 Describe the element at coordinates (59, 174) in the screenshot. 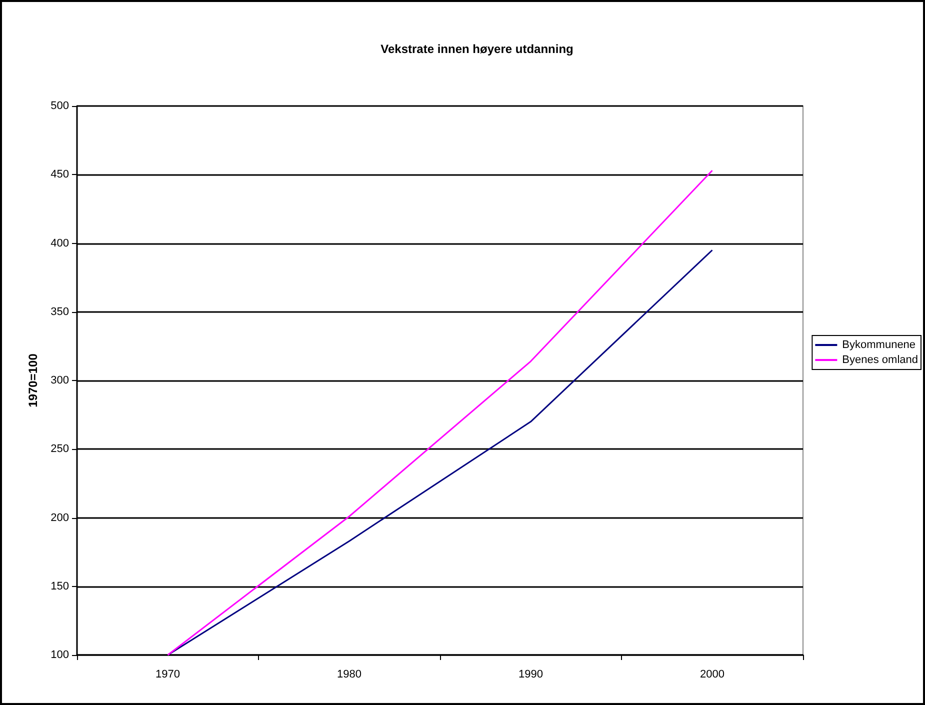

I see `y-tick-label: 450` at that location.